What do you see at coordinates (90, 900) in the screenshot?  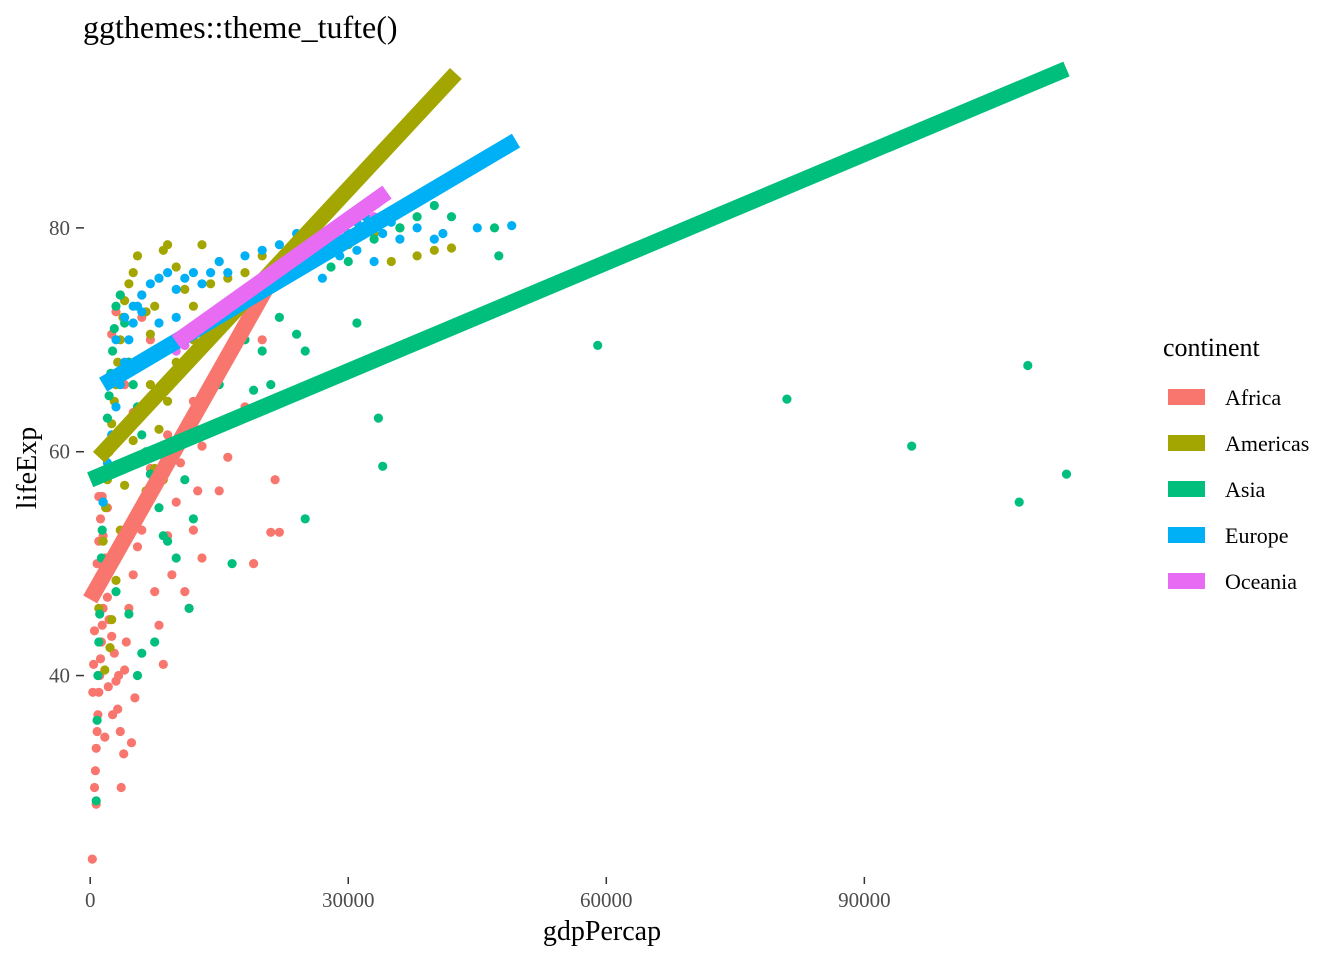 I see `x-tick-label: 0` at bounding box center [90, 900].